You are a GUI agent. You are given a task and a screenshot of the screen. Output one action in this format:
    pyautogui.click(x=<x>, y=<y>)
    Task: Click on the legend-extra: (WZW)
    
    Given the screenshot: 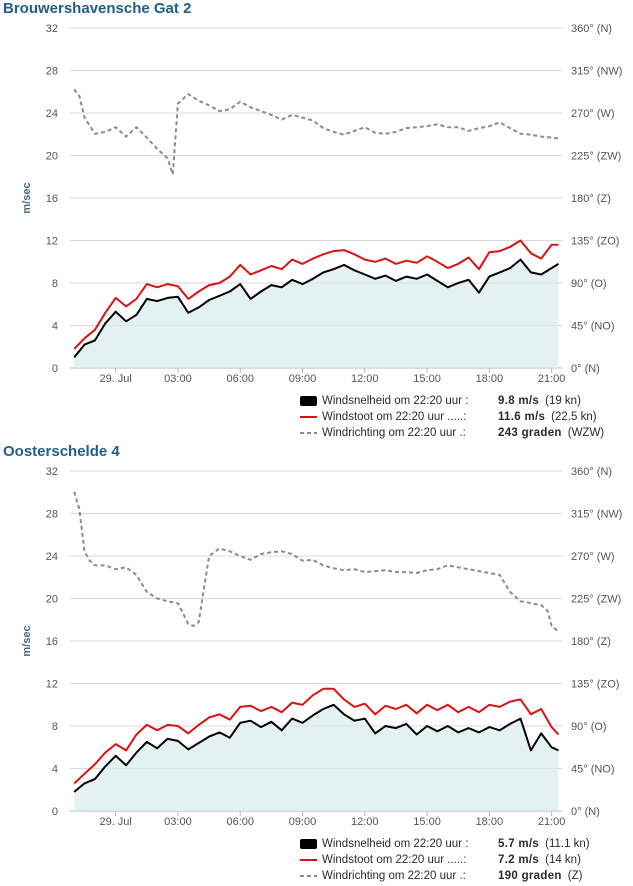 What is the action you would take?
    pyautogui.click(x=586, y=433)
    